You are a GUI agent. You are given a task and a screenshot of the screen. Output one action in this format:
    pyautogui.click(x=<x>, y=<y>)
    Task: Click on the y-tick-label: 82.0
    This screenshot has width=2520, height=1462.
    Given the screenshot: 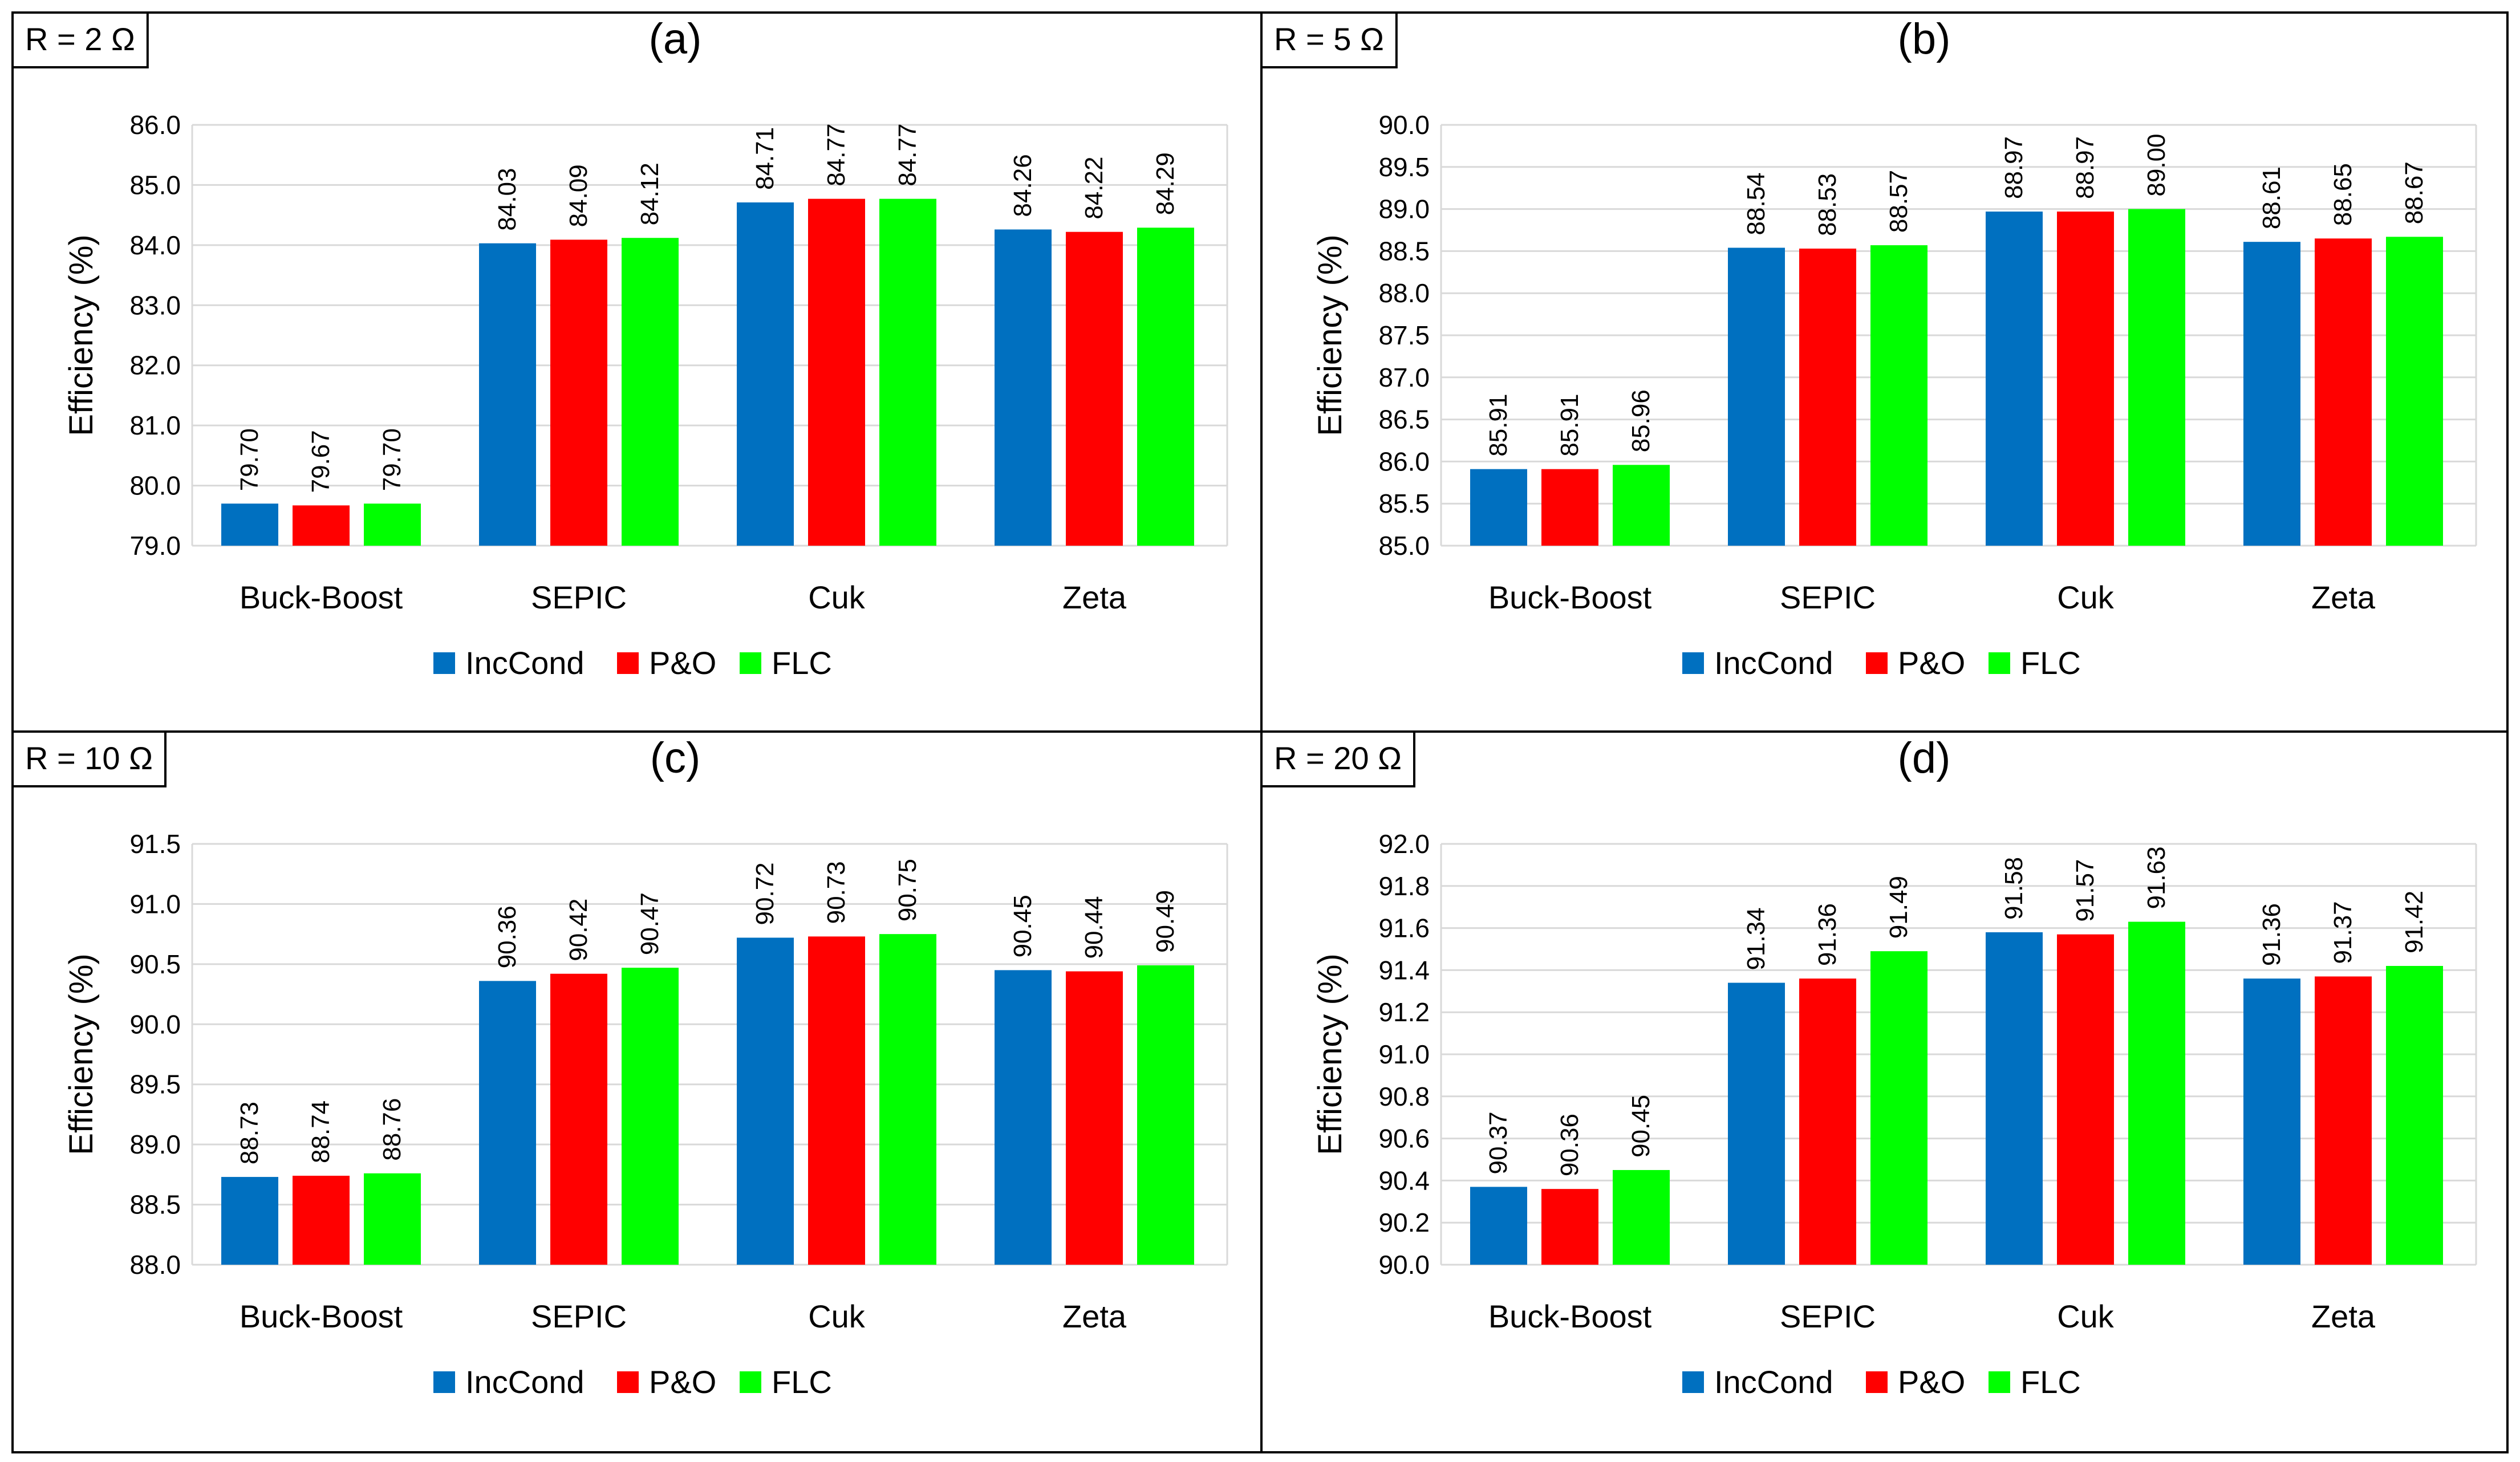 What is the action you would take?
    pyautogui.click(x=155, y=365)
    